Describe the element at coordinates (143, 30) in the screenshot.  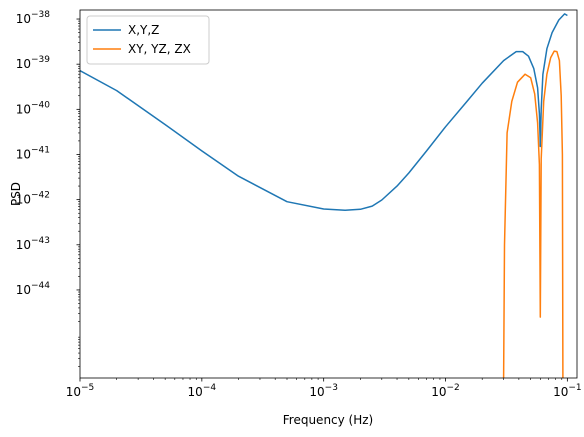
I see `legend-label-xyz: X,Y,Z` at that location.